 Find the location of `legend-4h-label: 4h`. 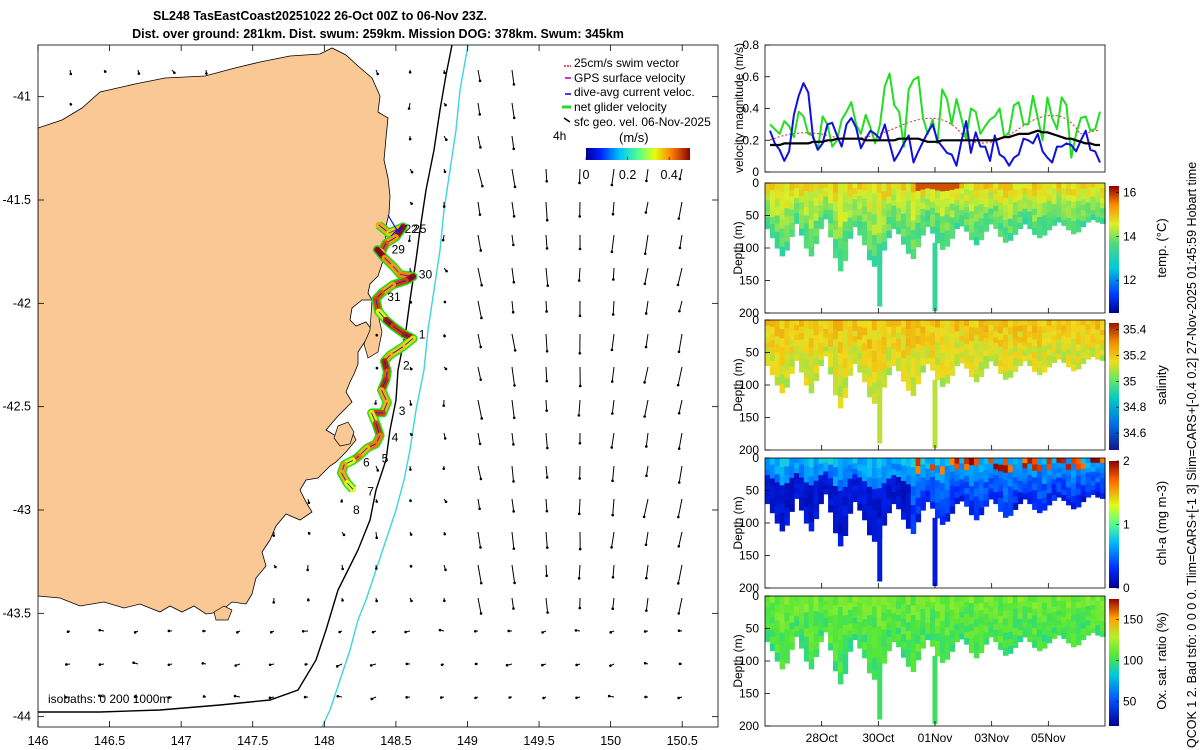

legend-4h-label: 4h is located at coordinates (559, 136).